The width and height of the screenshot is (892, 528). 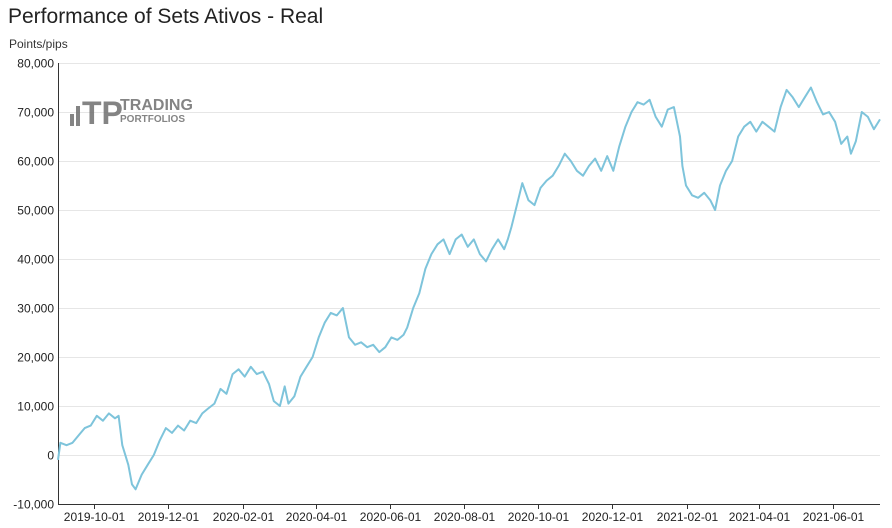 What do you see at coordinates (391, 517) in the screenshot?
I see `x-tick-label: 2020-06-01` at bounding box center [391, 517].